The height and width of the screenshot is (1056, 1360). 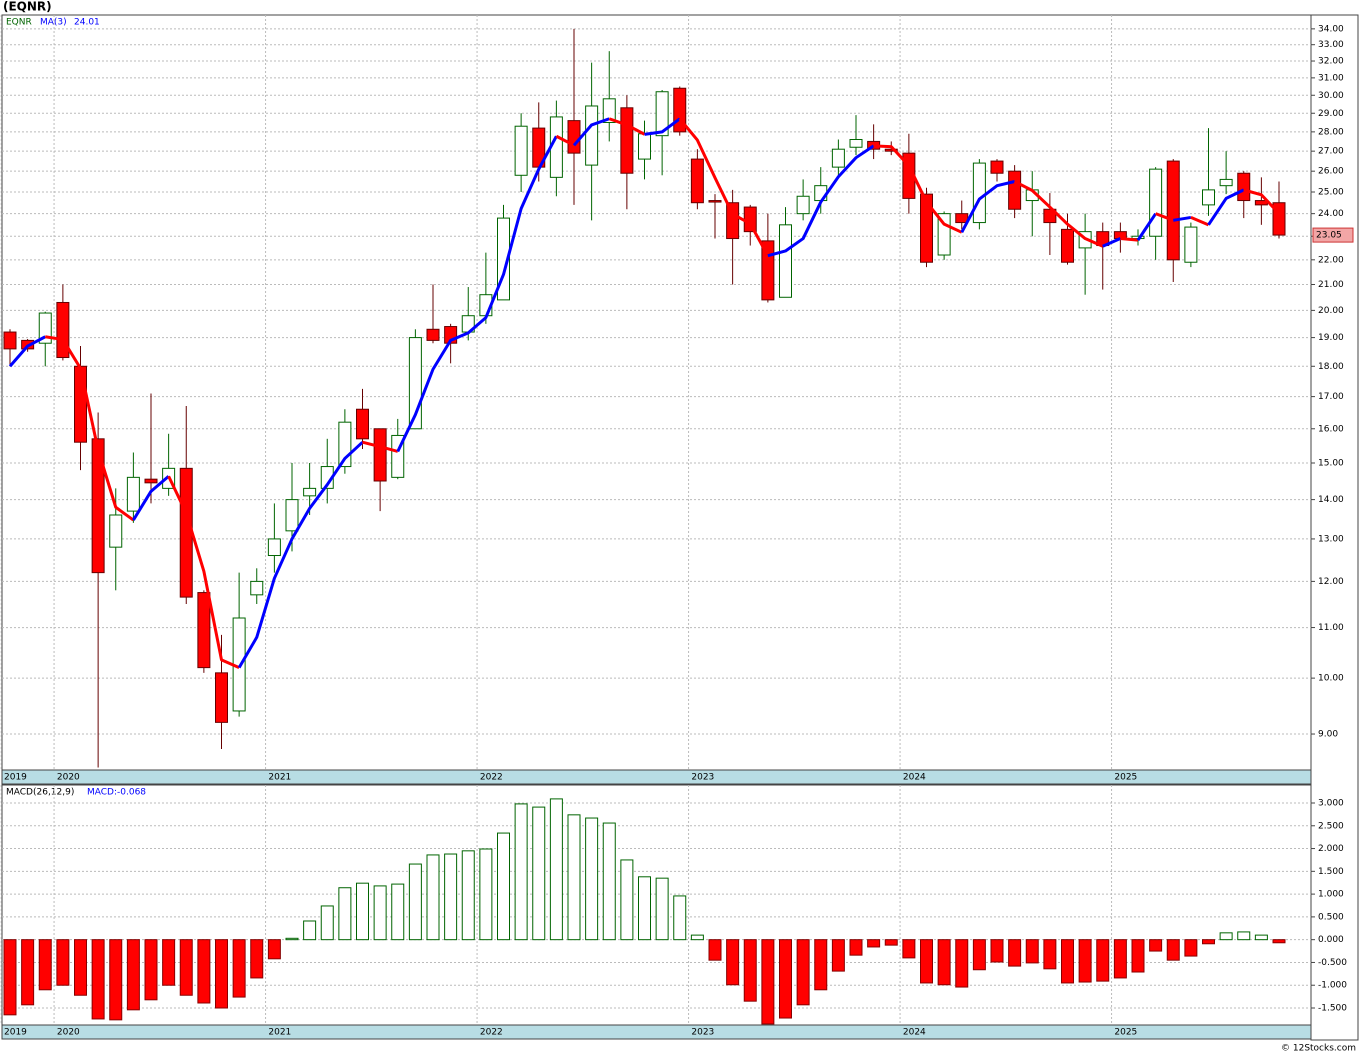 I want to click on y-tick-label: -1.500, so click(x=1332, y=1009).